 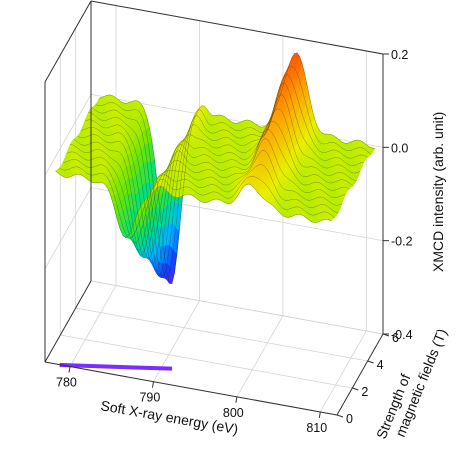 What do you see at coordinates (364, 392) in the screenshot?
I see `y-tick-label: 2` at bounding box center [364, 392].